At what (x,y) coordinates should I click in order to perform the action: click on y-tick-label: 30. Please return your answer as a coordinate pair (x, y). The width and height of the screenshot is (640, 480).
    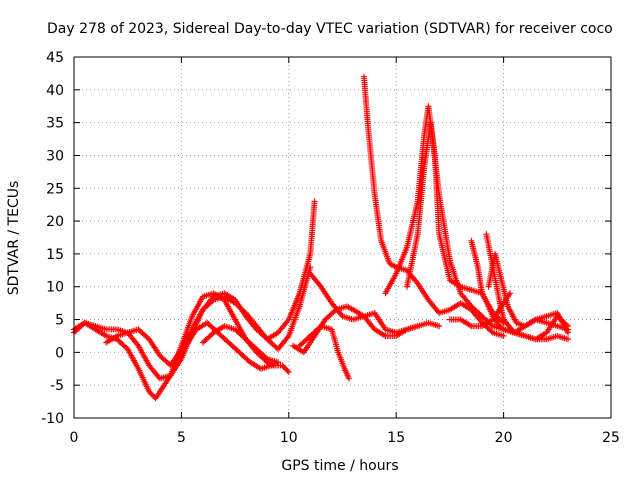
    Looking at the image, I should click on (55, 156).